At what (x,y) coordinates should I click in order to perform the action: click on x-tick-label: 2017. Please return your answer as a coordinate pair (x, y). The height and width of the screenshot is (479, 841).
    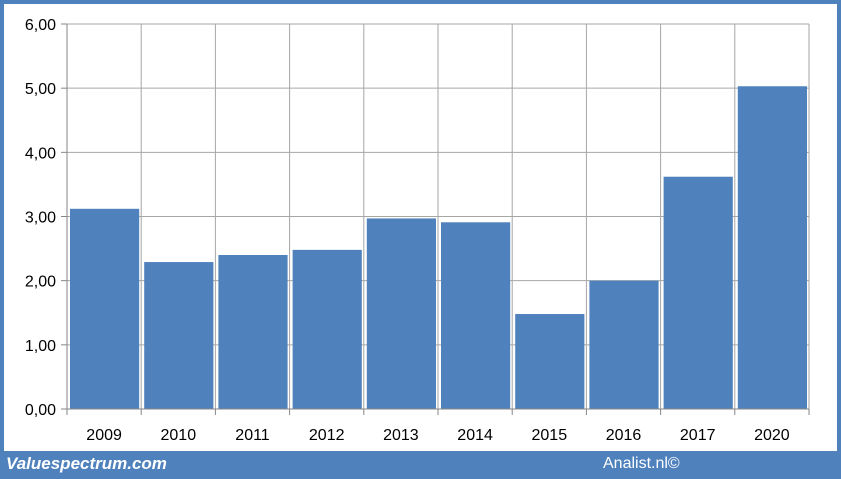
    Looking at the image, I should click on (698, 435).